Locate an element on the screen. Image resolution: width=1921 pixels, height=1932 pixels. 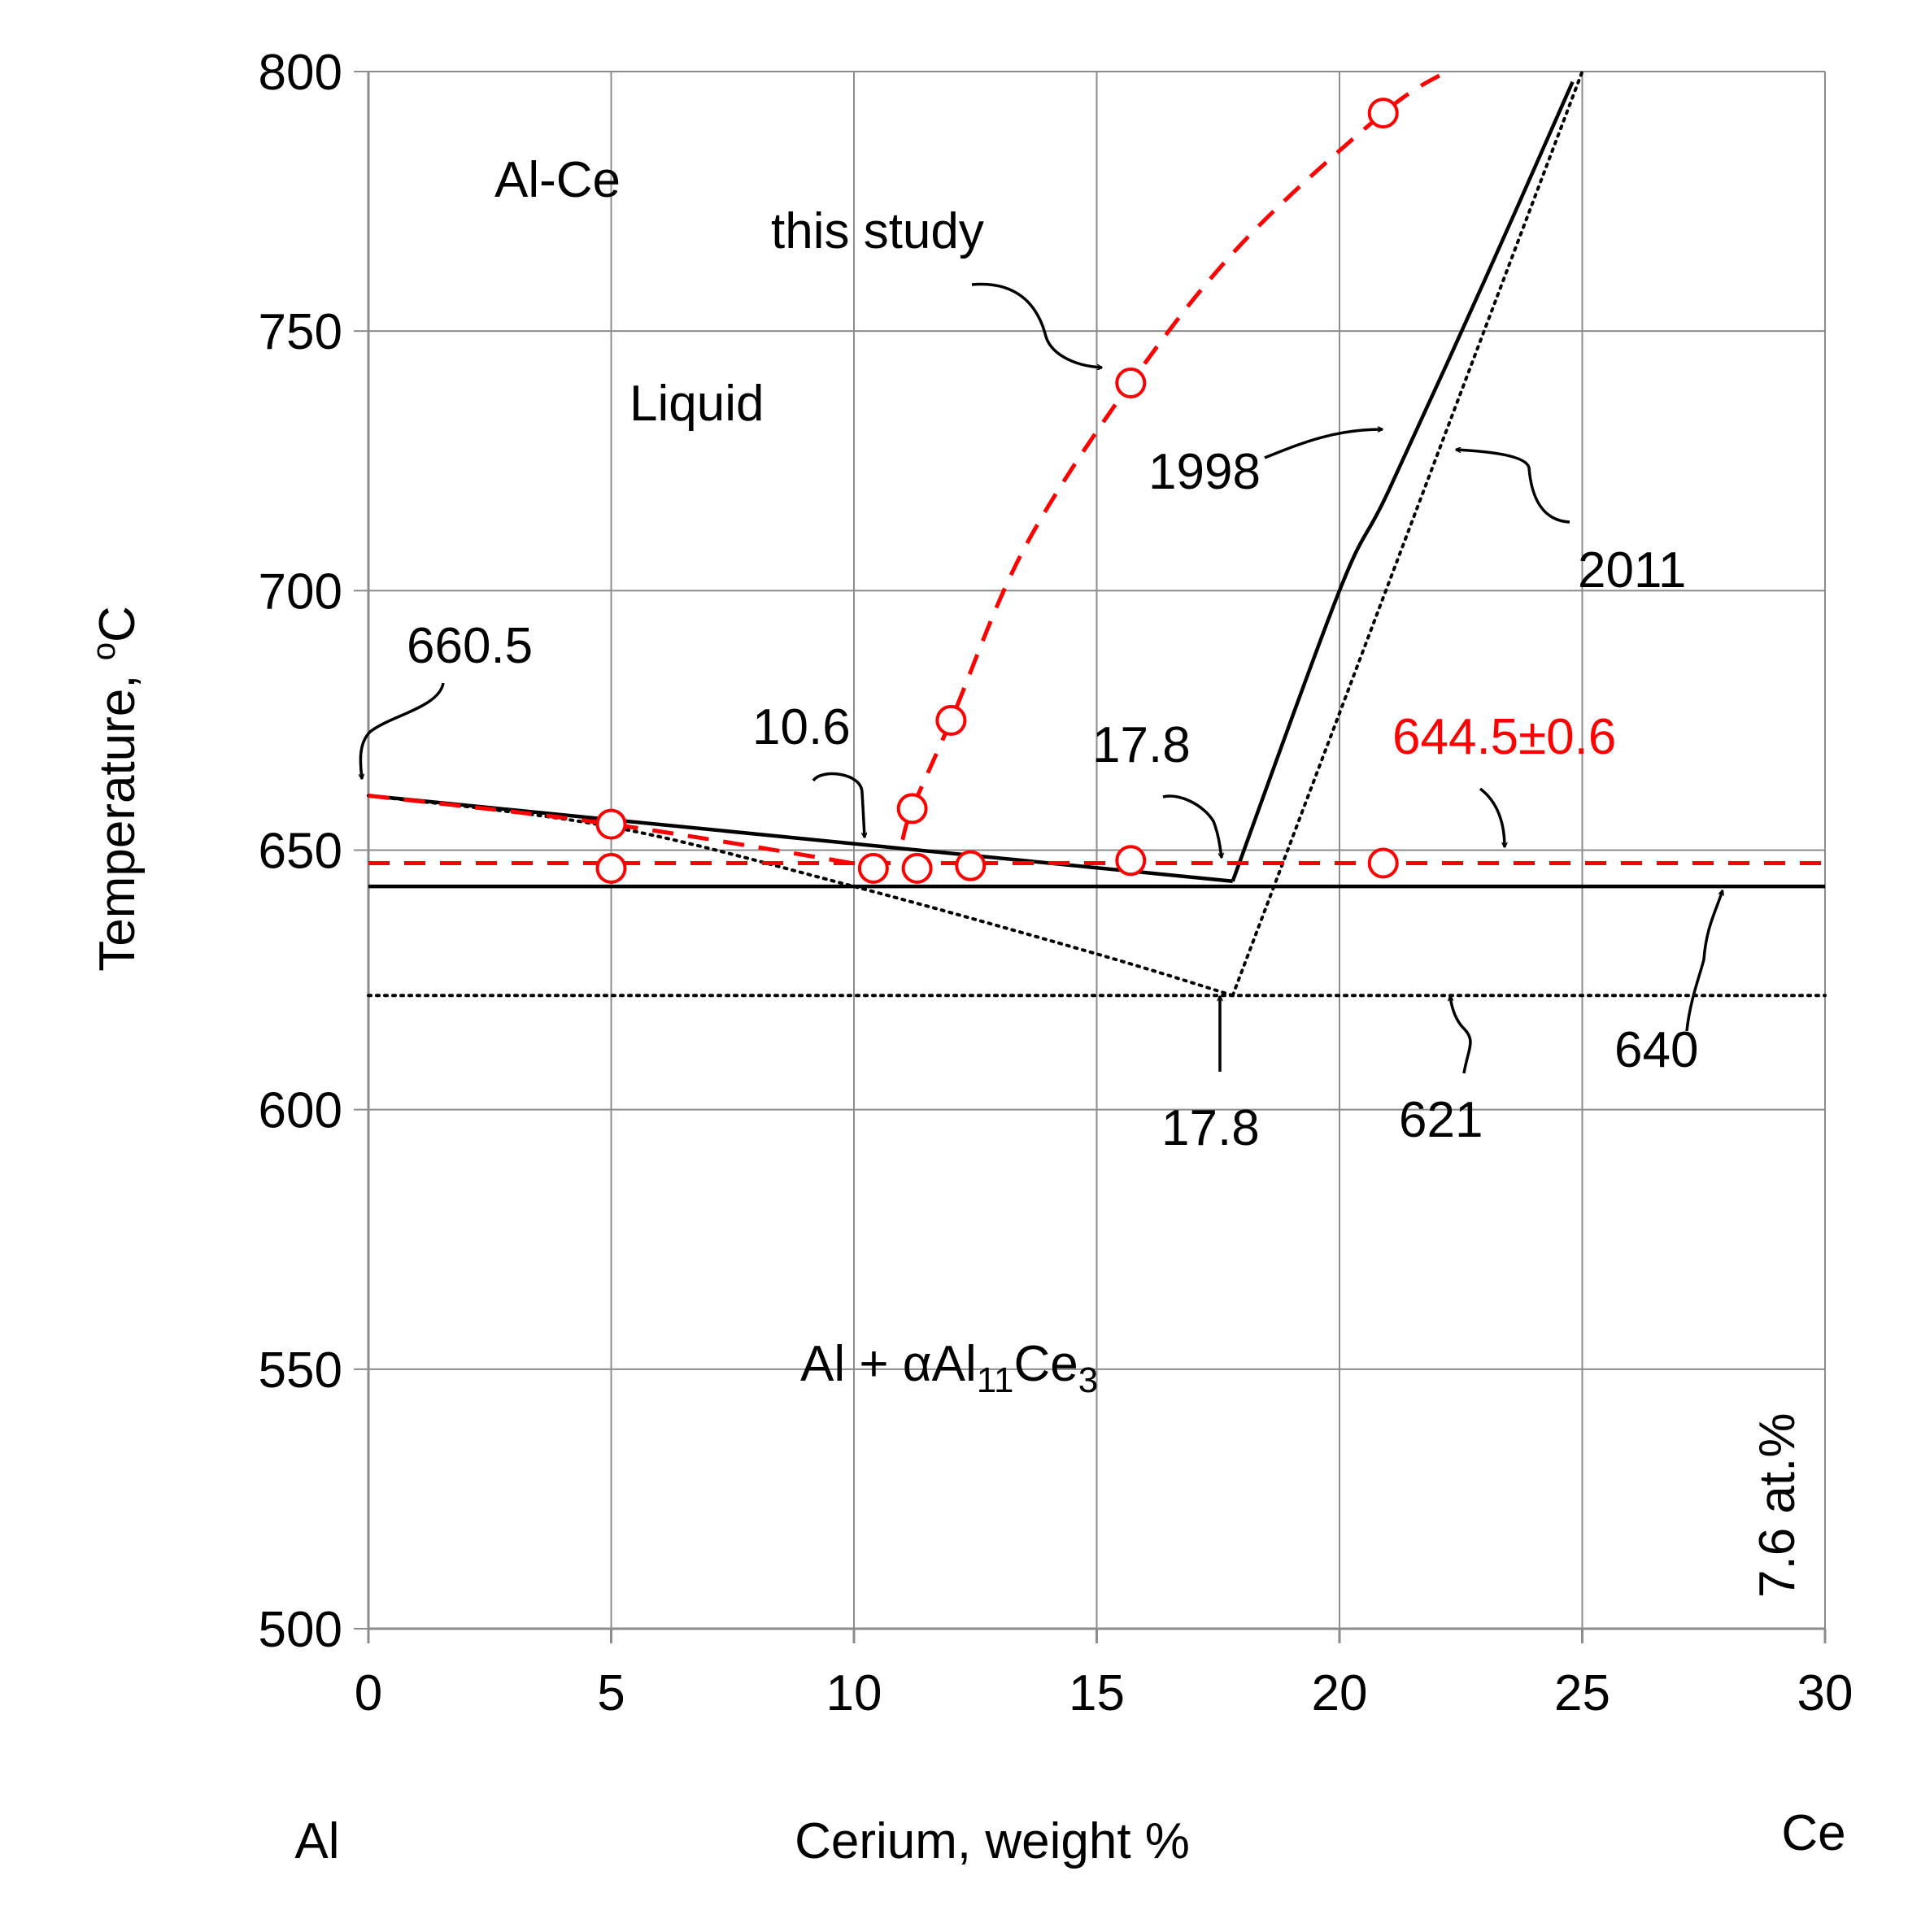
x-end-left-label: Al is located at coordinates (316, 1841).